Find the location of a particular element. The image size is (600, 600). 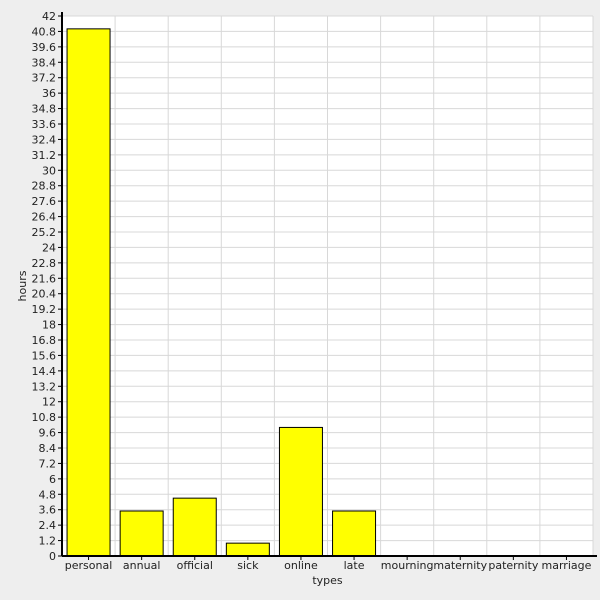

y-tick-label: 38.4 is located at coordinates (44, 62).